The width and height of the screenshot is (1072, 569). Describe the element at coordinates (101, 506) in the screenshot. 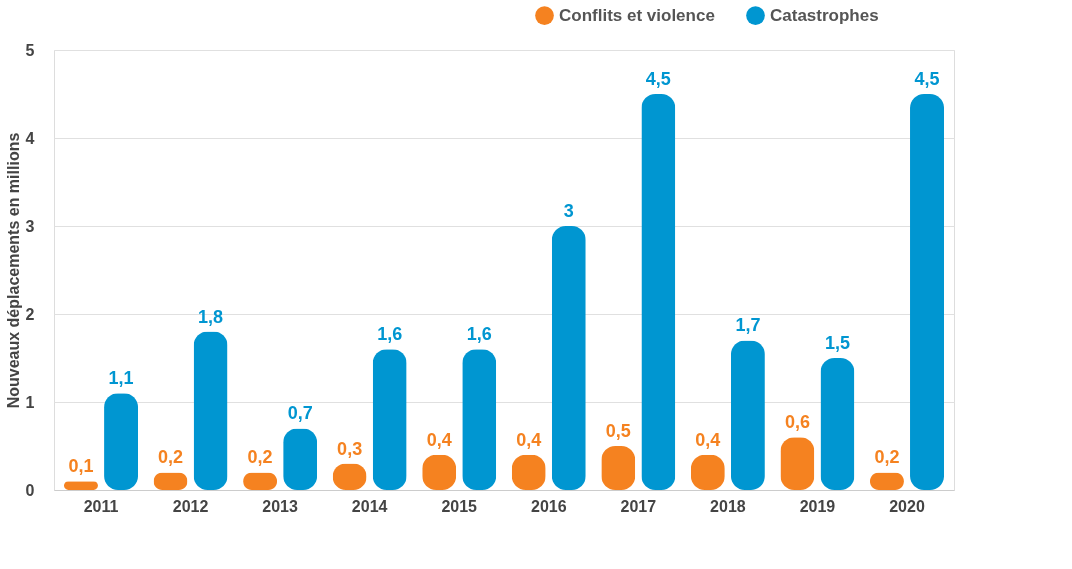

I see `x-tick-label: 2011` at that location.